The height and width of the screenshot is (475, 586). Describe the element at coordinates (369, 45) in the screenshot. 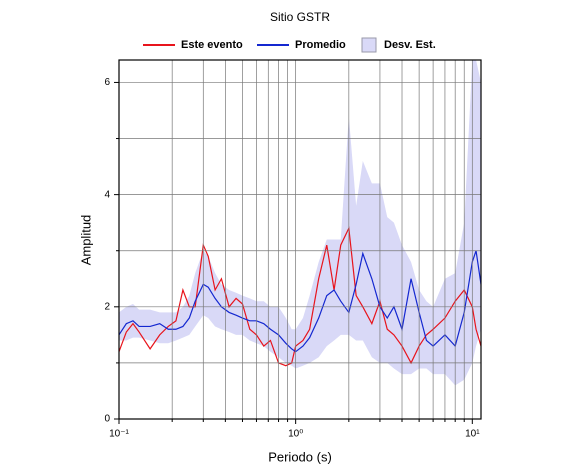

I see `legend-swatch` at that location.